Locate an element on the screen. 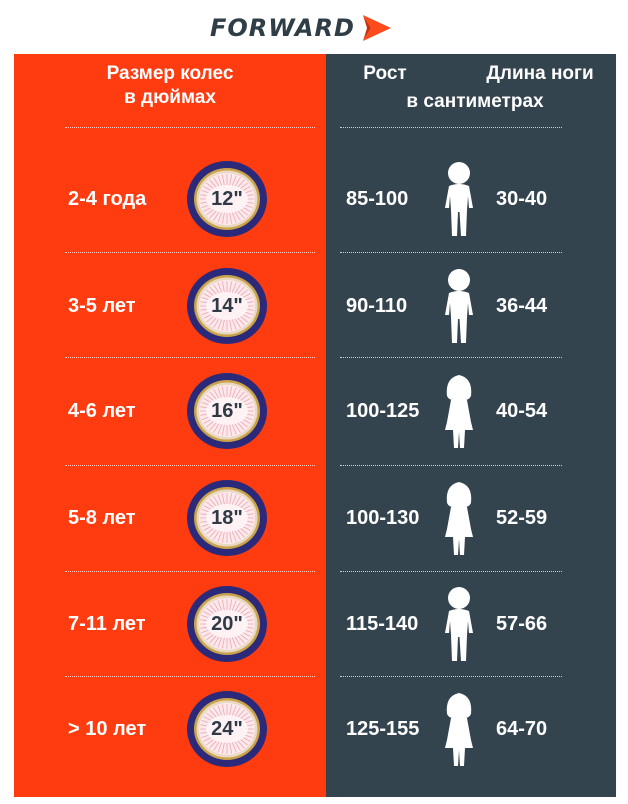  wheel-size-label: 14" is located at coordinates (227, 306).